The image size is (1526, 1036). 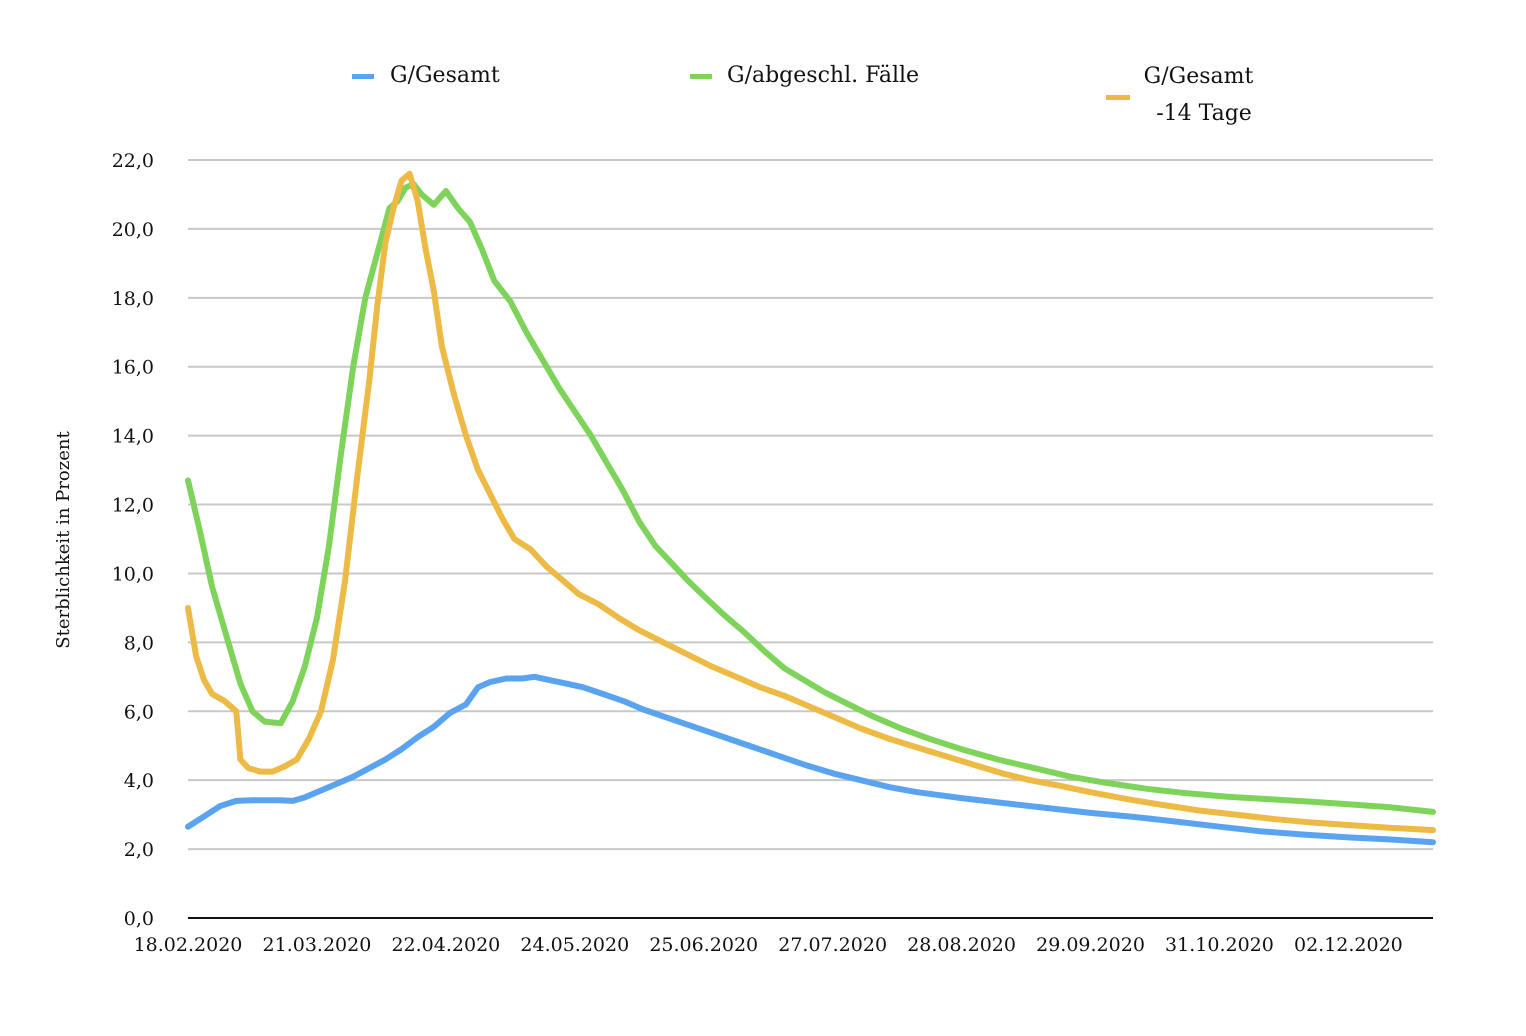 What do you see at coordinates (133, 574) in the screenshot?
I see `y-tick-label: 10,0` at bounding box center [133, 574].